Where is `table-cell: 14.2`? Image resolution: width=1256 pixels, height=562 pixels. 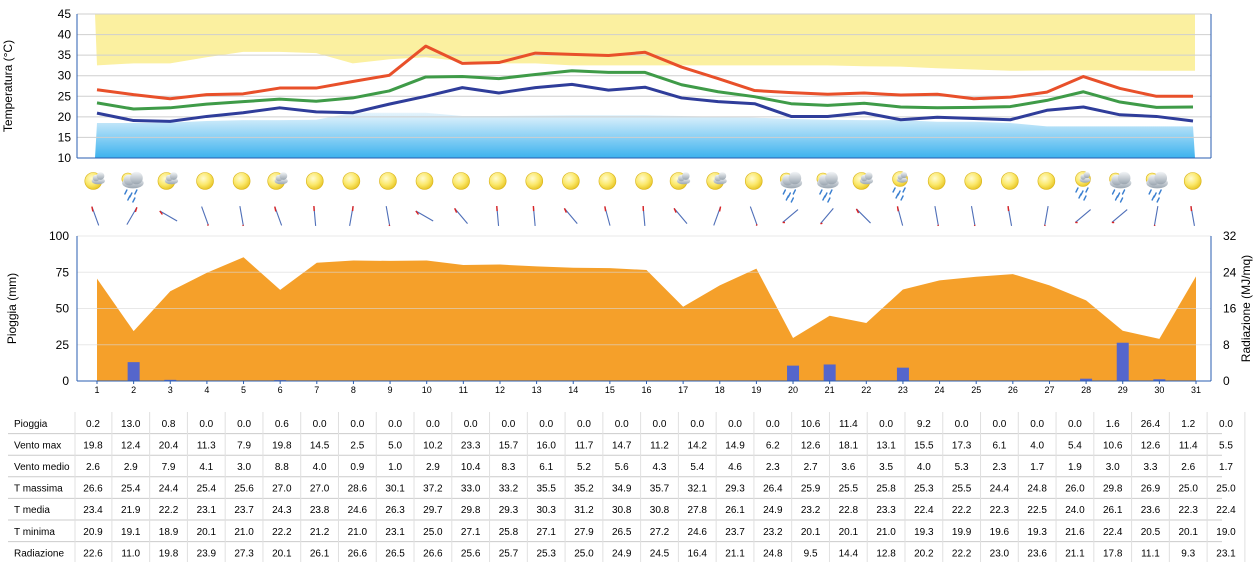
table-cell: 14.2 is located at coordinates (698, 445).